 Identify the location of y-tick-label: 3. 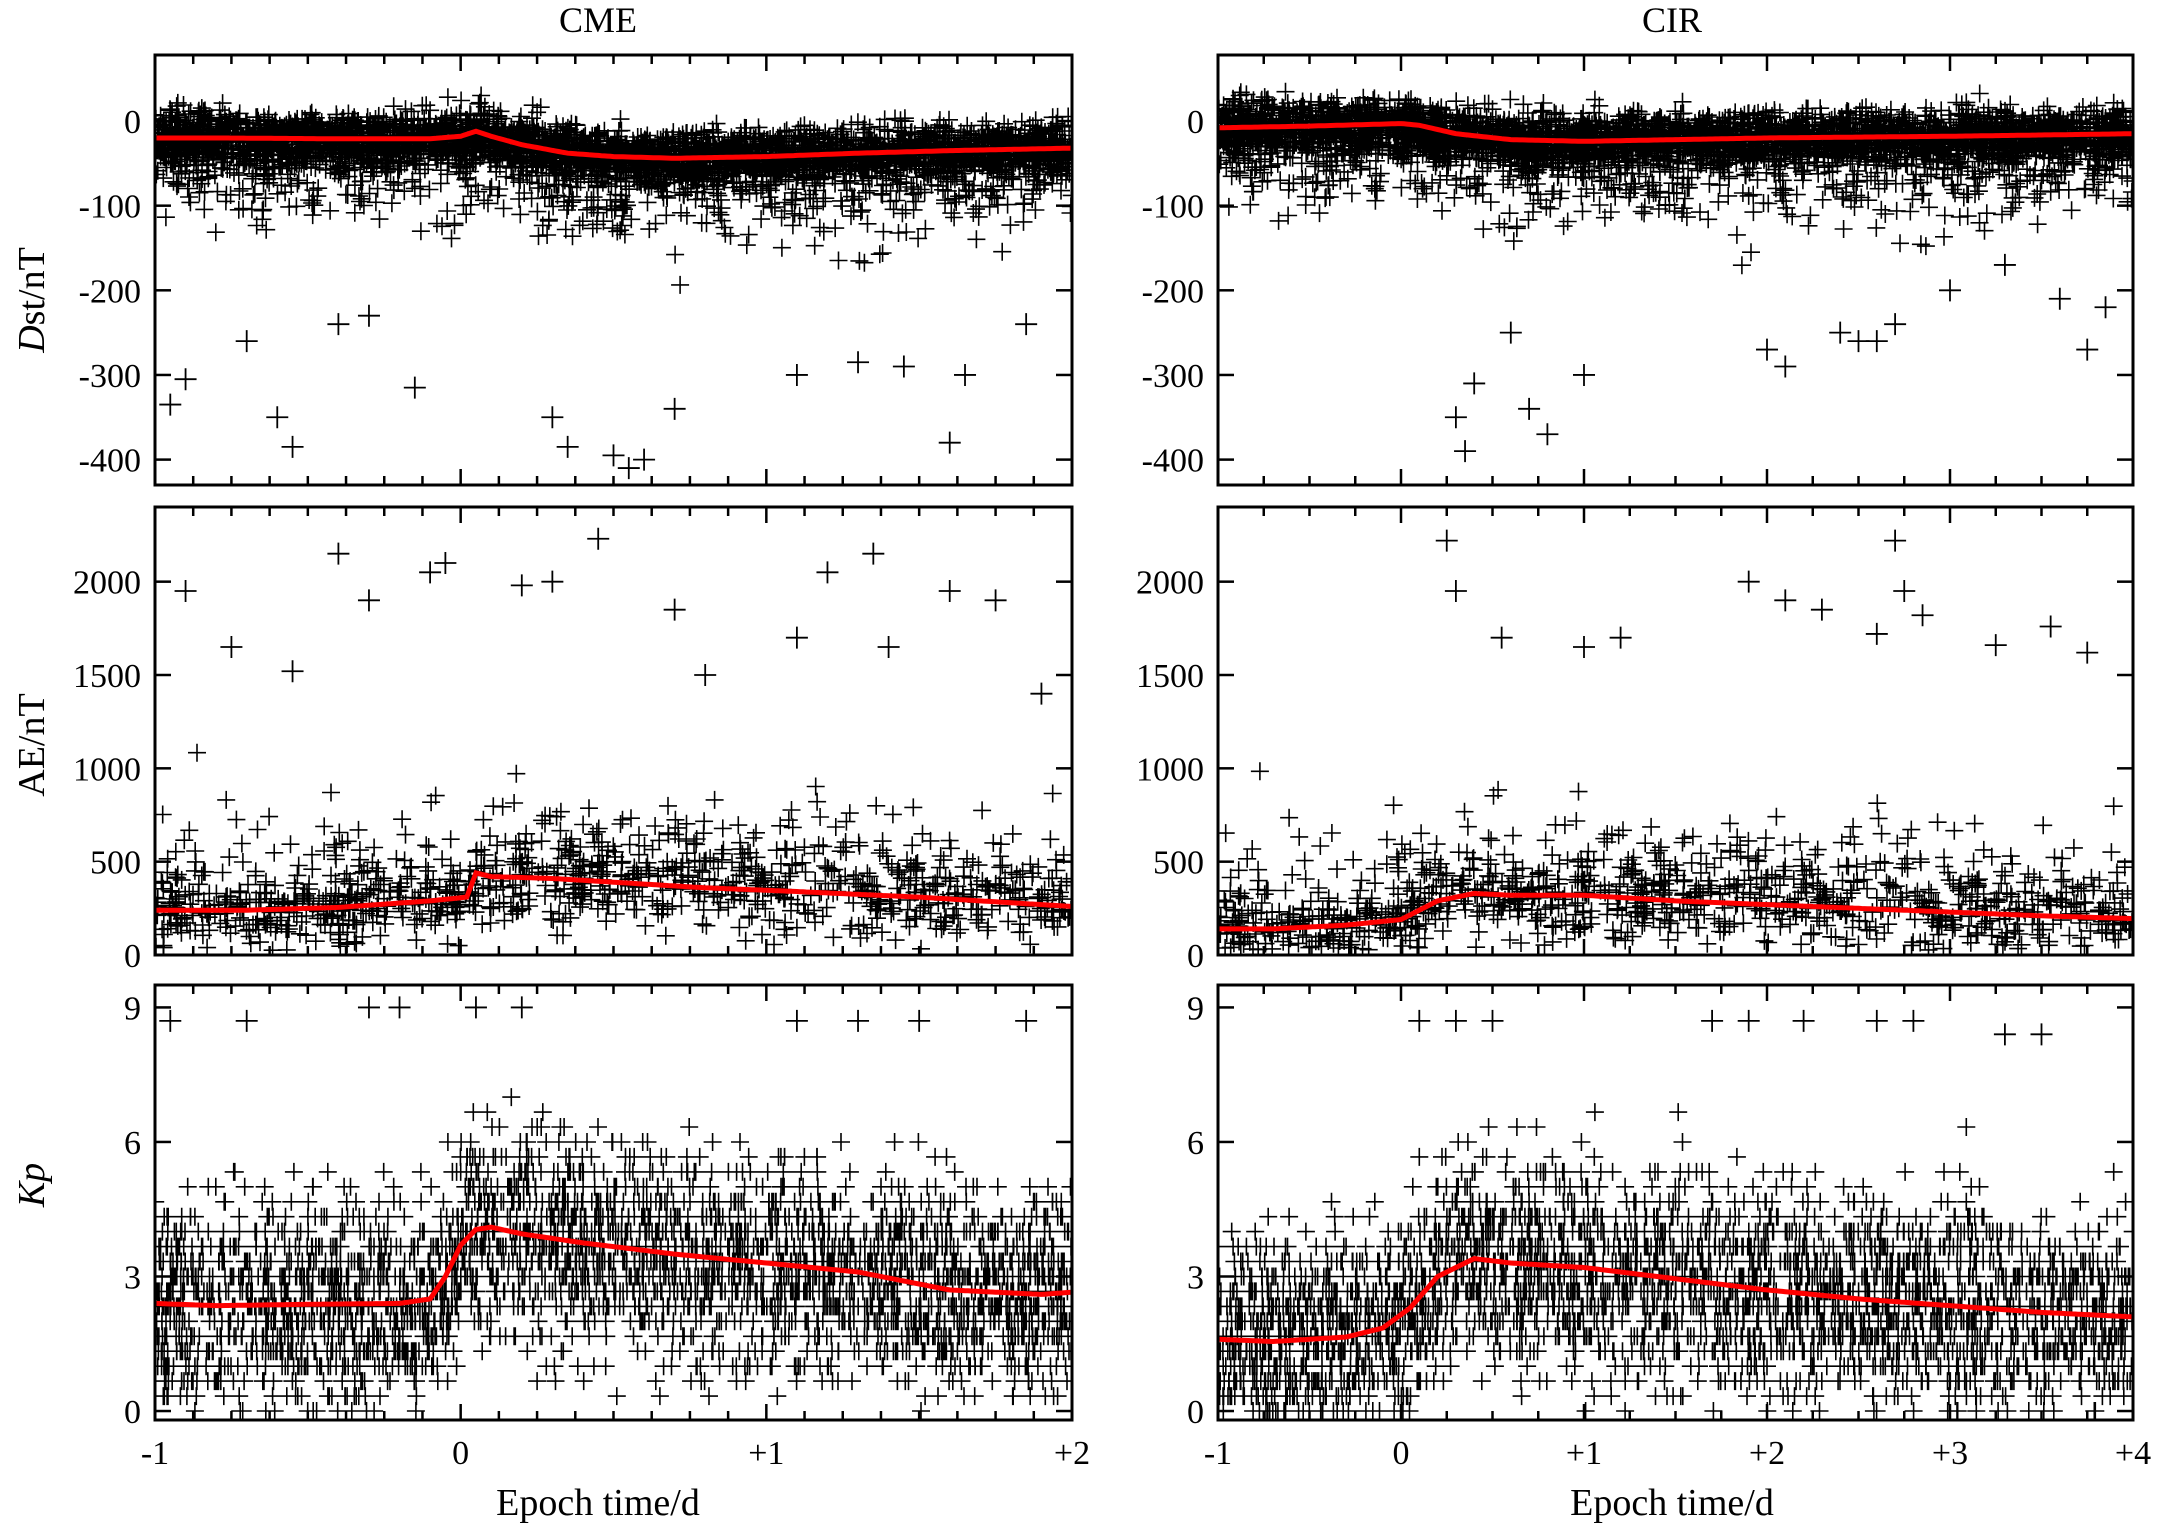
(132, 1277).